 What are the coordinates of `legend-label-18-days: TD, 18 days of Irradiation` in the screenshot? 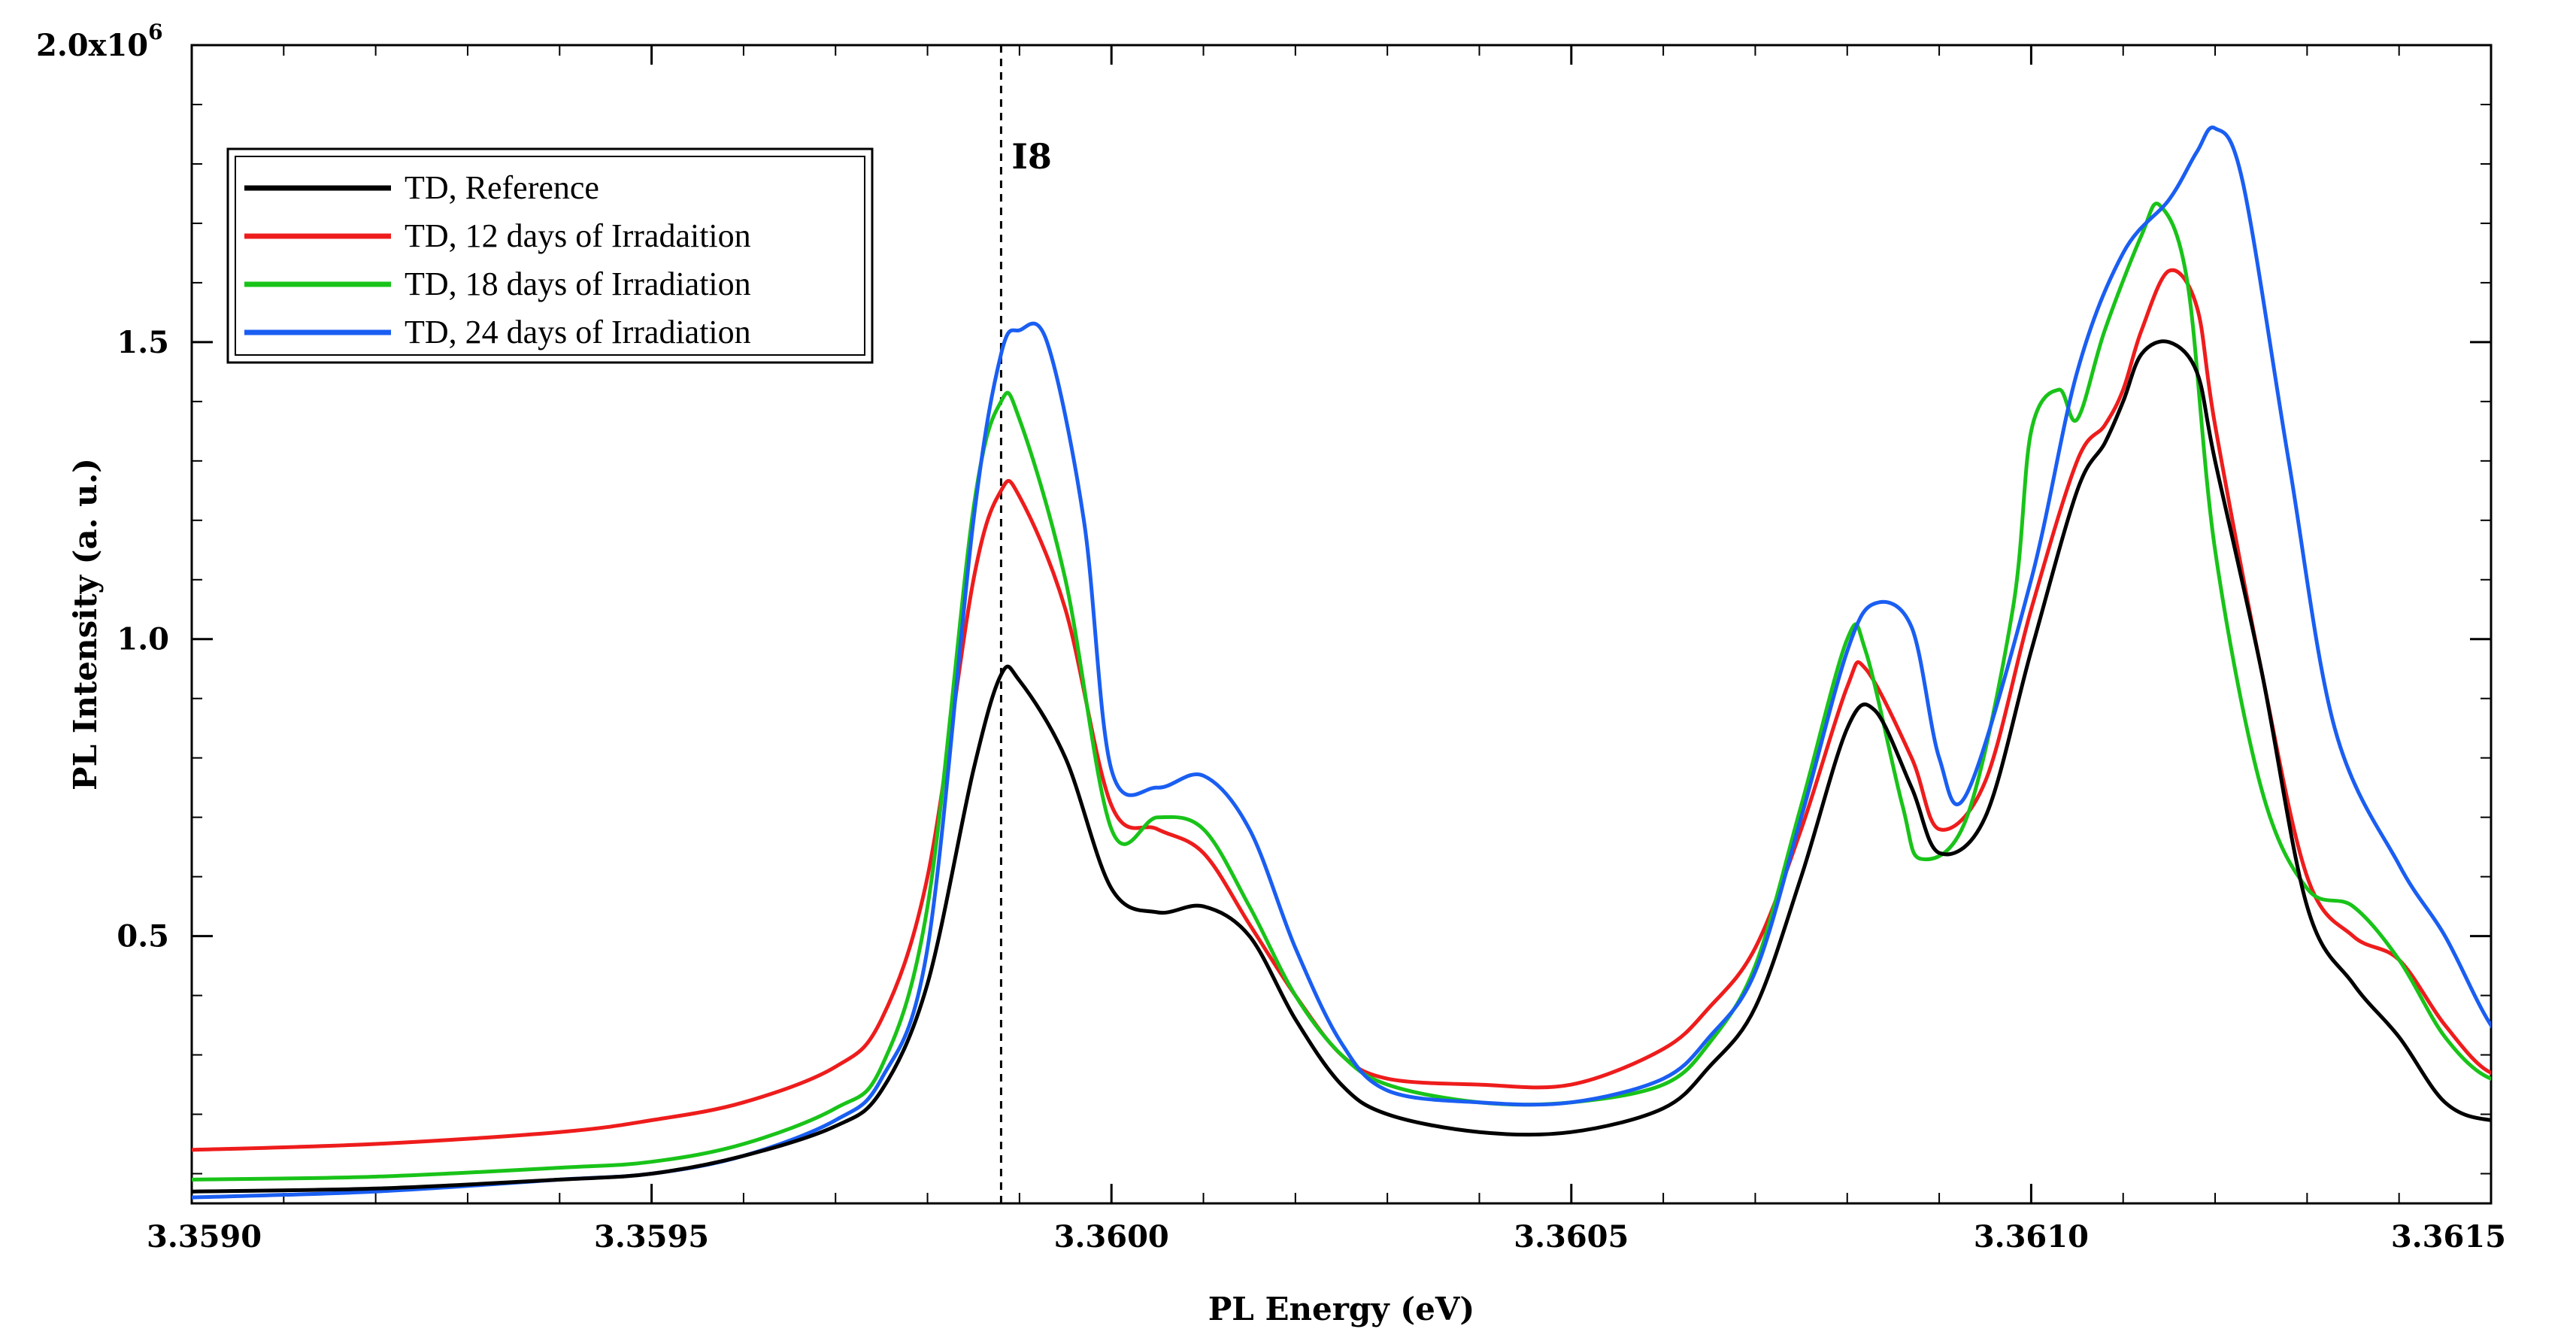 It's located at (578, 283).